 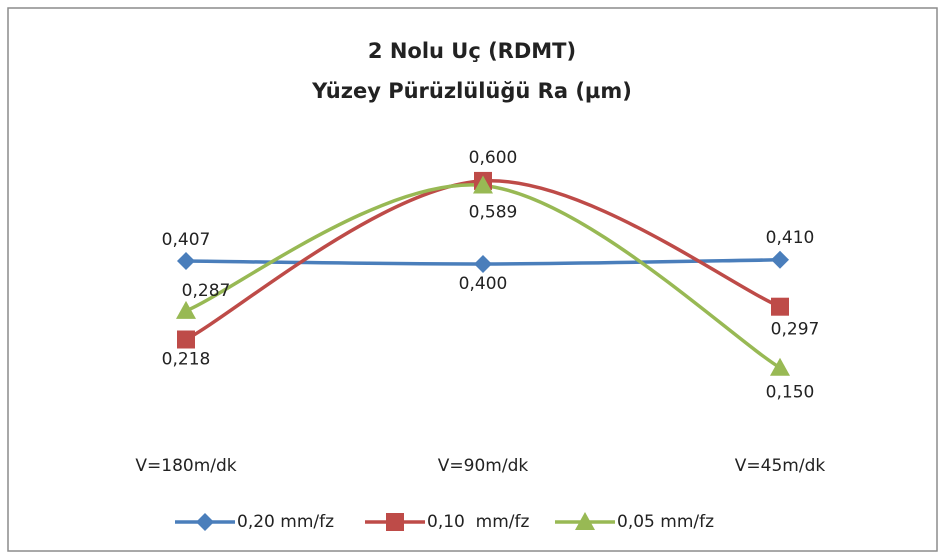 I want to click on data-label: 0,287, so click(x=206, y=291).